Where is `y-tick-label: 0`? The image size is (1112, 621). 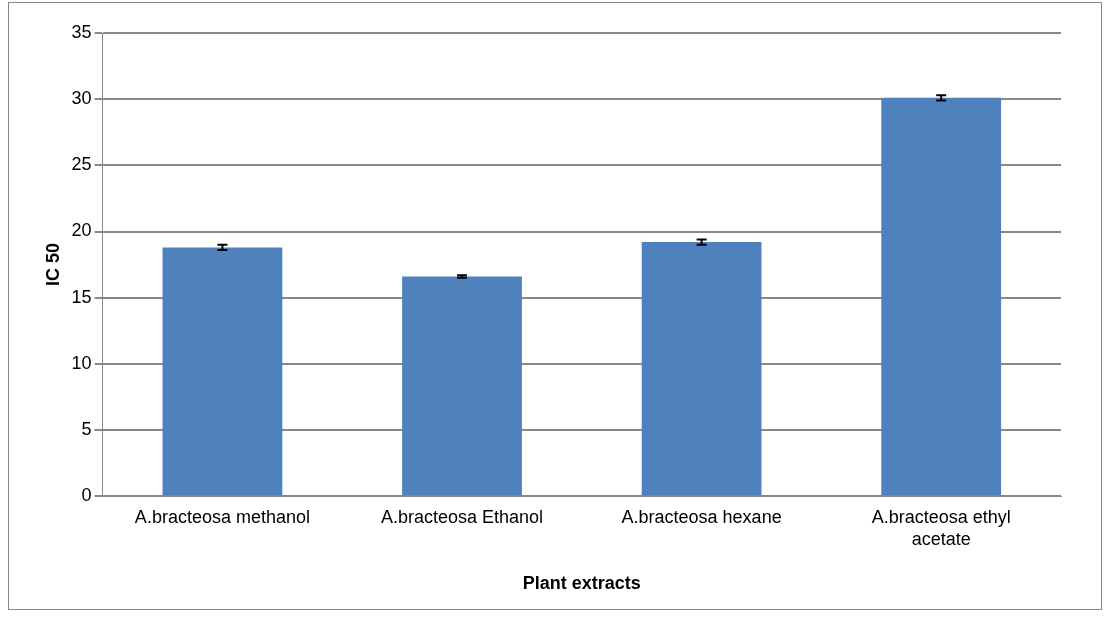
y-tick-label: 0 is located at coordinates (86, 495).